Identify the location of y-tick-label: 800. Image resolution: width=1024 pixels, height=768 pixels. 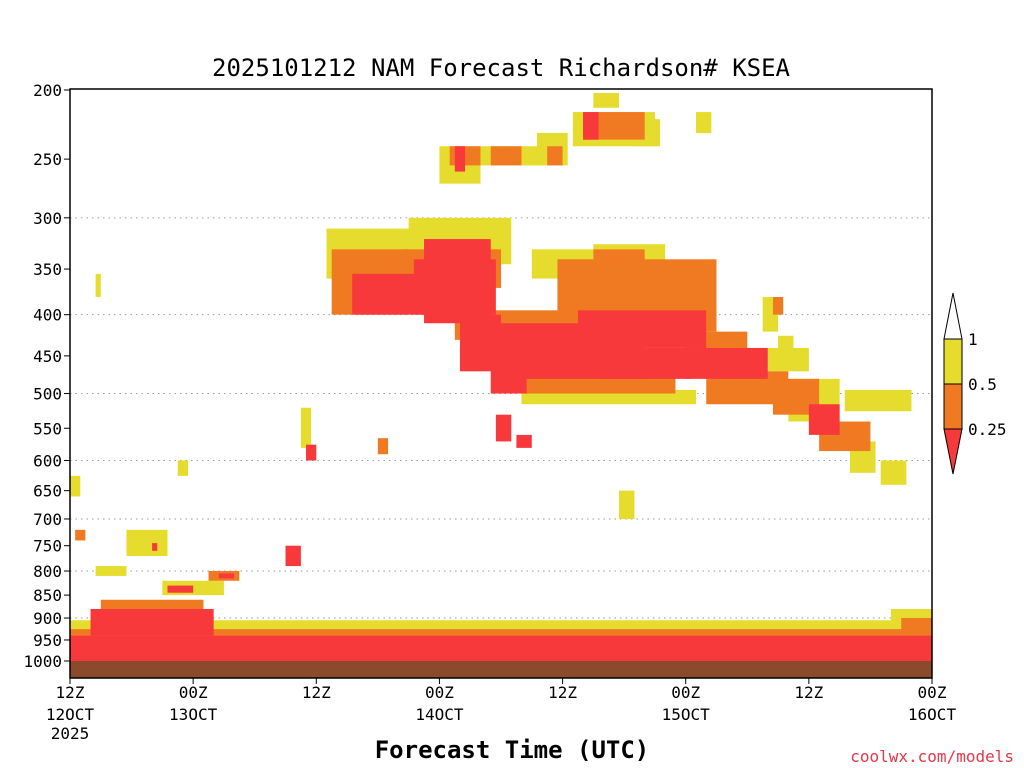
(47, 571).